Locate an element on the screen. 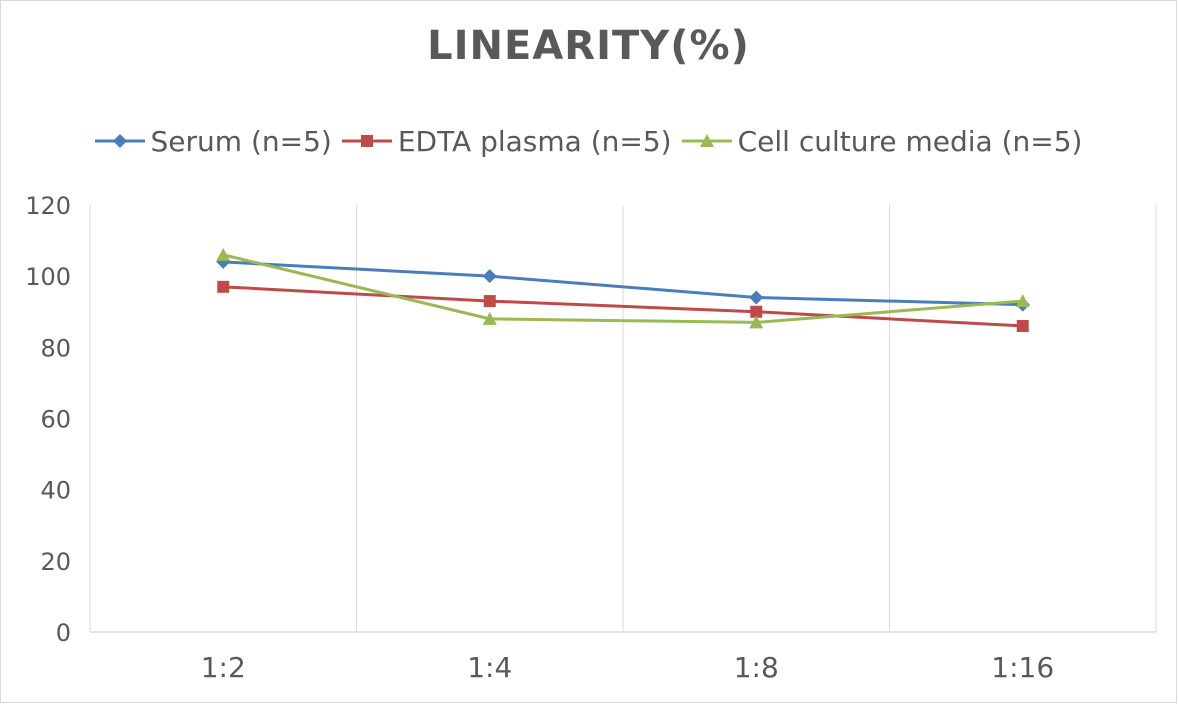  legend-item-serum: Serum (n=5) is located at coordinates (213, 141).